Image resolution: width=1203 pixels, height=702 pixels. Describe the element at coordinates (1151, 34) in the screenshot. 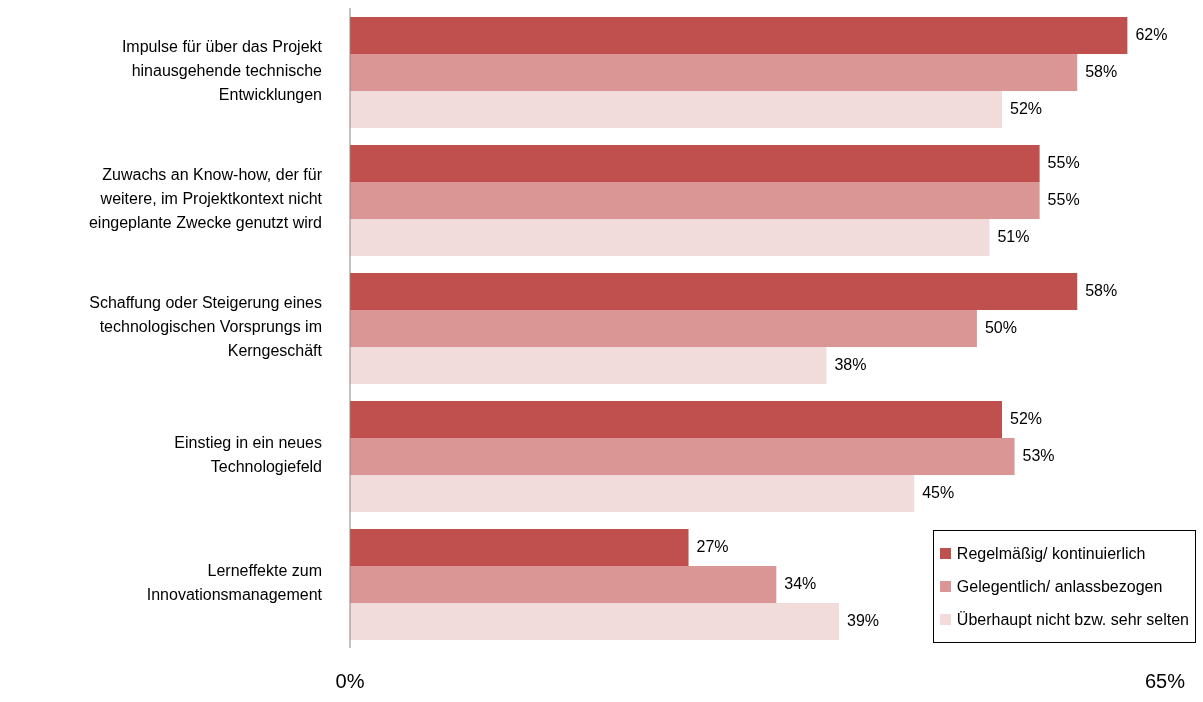

I see `data-label: 62%` at that location.